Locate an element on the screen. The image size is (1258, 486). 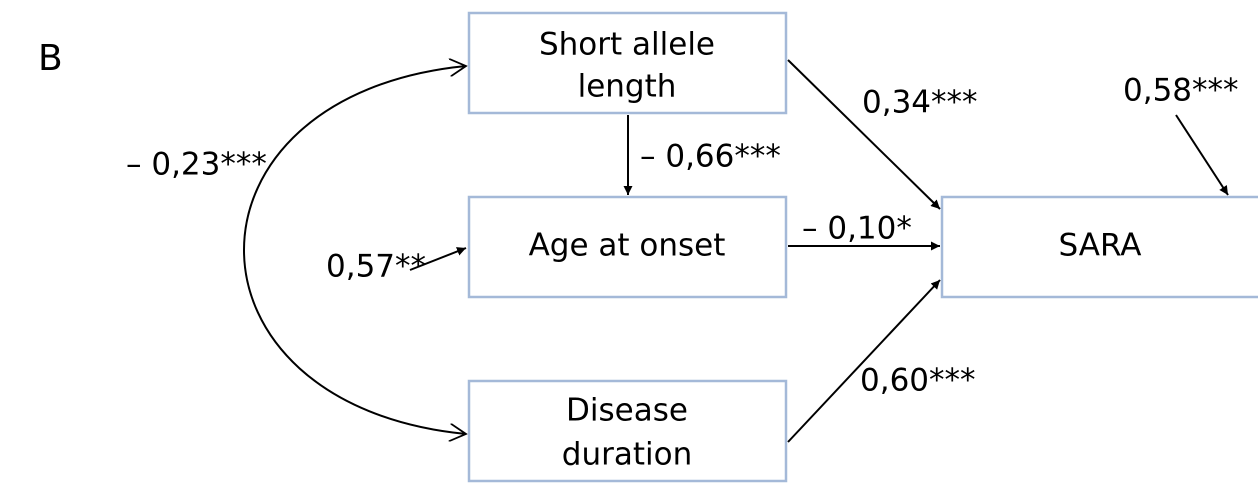
residual-arrow is located at coordinates (1202, 155).